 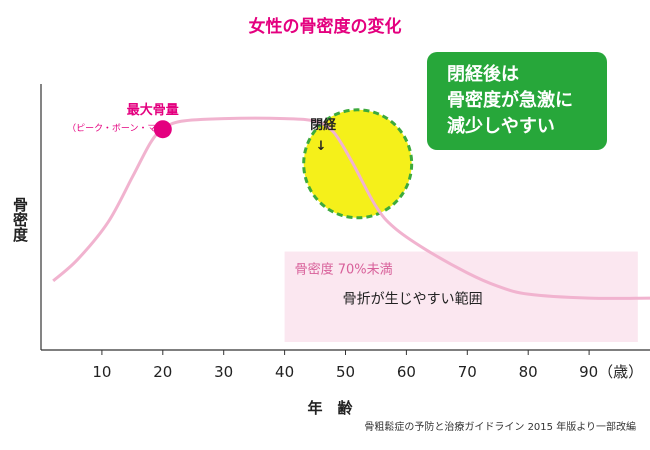 What do you see at coordinates (467, 372) in the screenshot?
I see `x-tick-label: 70` at bounding box center [467, 372].